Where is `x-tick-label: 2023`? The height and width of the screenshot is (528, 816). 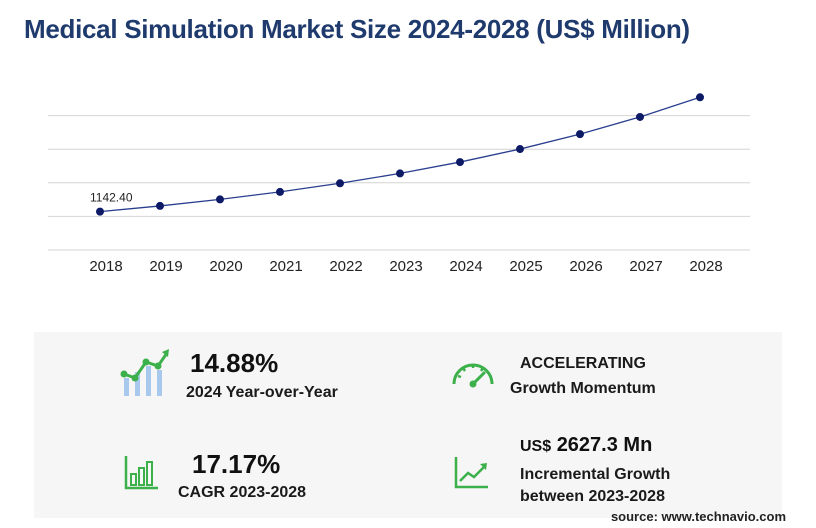
x-tick-label: 2023 is located at coordinates (405, 266).